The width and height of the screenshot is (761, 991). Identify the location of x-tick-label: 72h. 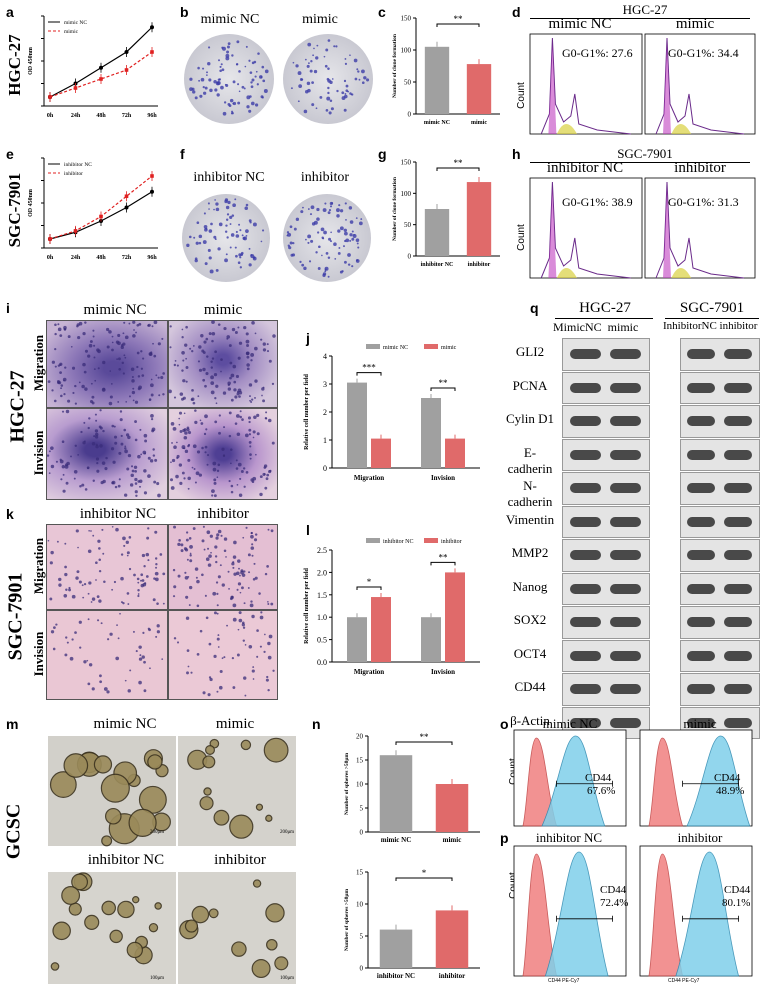
(127, 258).